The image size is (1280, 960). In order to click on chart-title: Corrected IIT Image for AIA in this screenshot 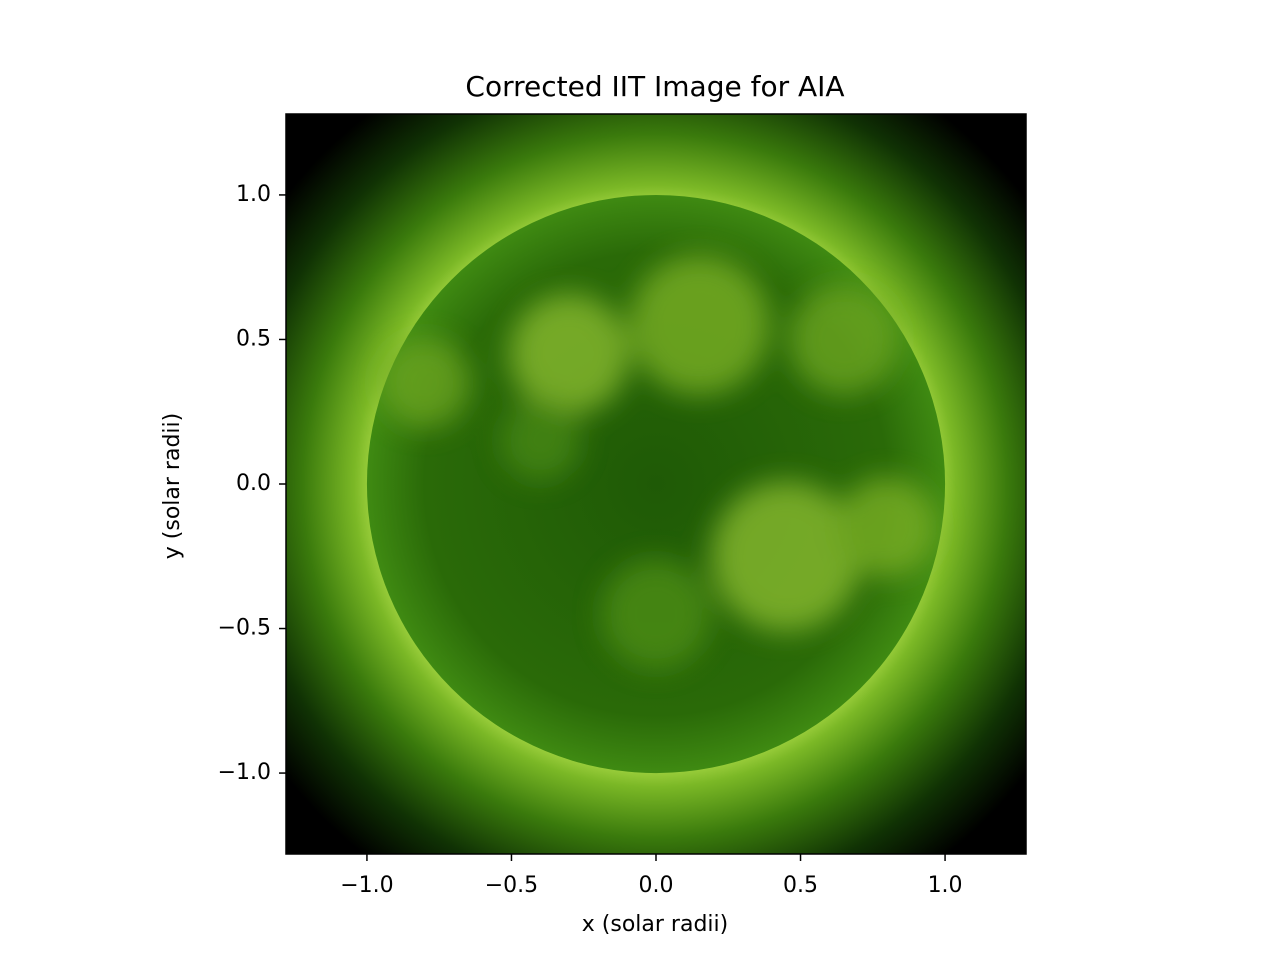, I will do `click(654, 86)`.